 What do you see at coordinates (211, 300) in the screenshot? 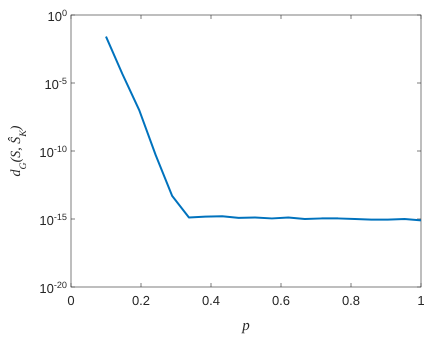
I see `x-tick-label: 0.4` at bounding box center [211, 300].